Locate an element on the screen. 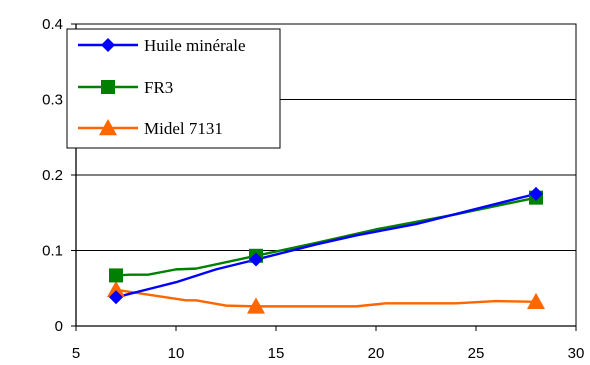 Image resolution: width=590 pixels, height=365 pixels. y-tick-label: 0.3 is located at coordinates (52, 100).